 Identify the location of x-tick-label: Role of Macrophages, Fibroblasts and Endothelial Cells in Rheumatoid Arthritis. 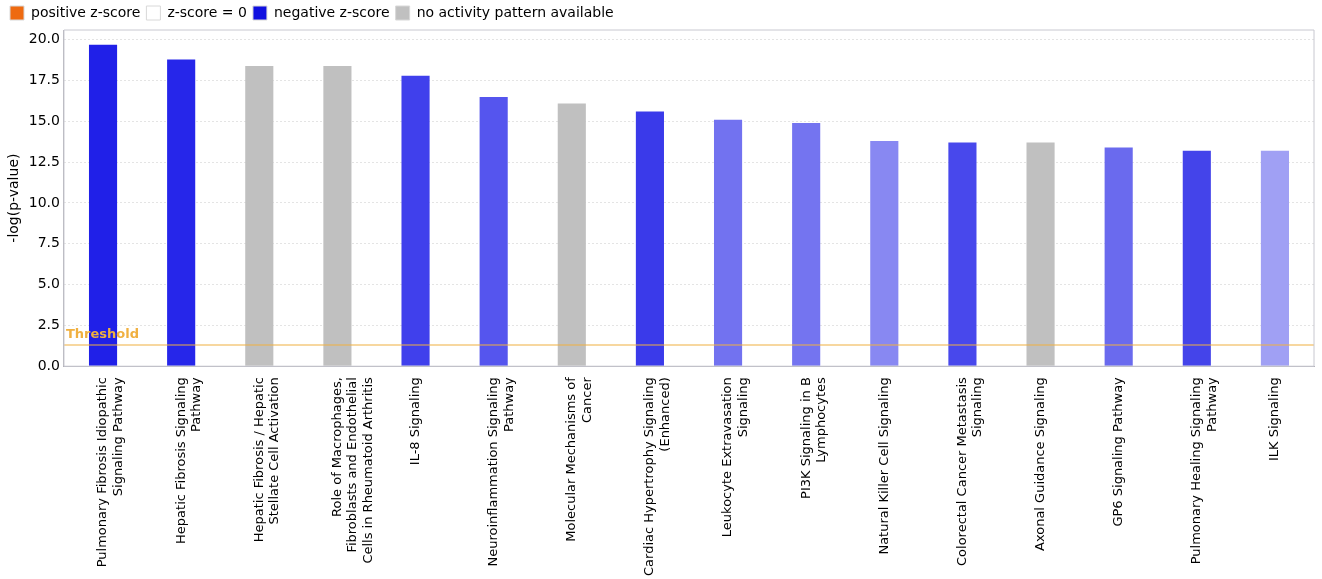
(351, 470).